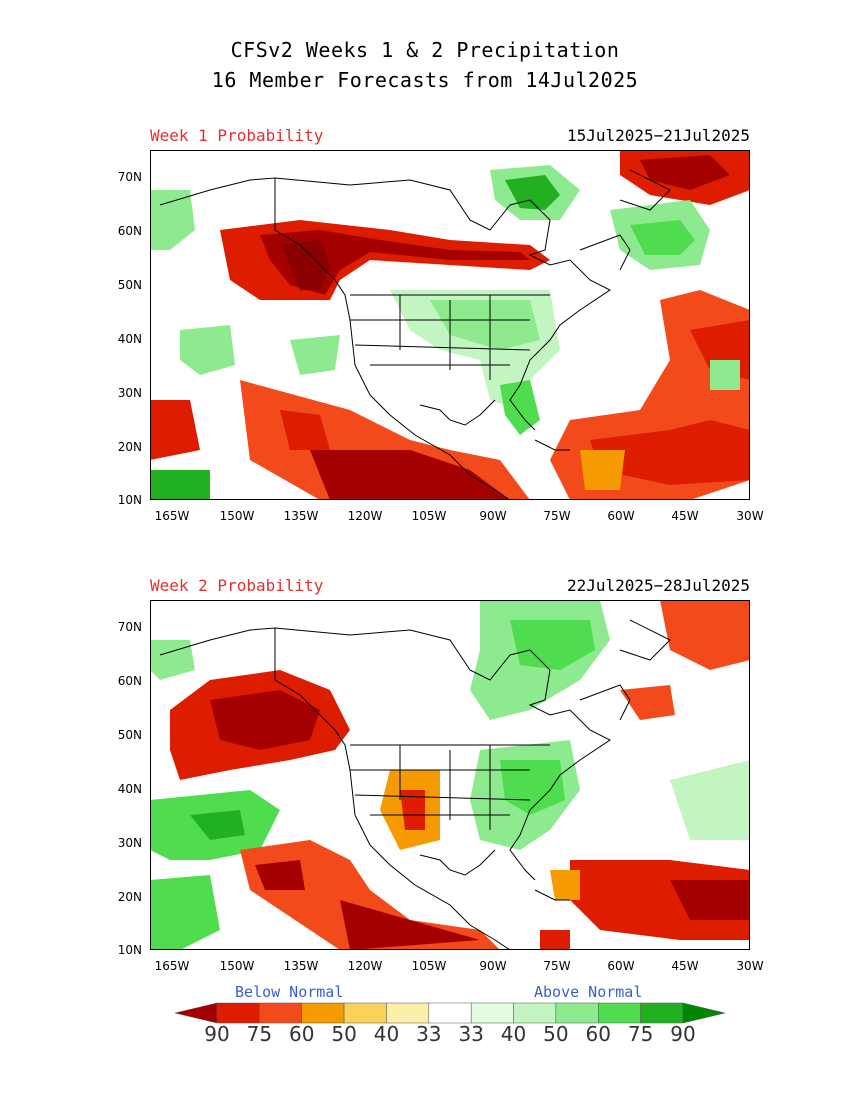 This screenshot has width=850, height=1100. I want to click on w1-lat-50n: 50N, so click(129, 285).